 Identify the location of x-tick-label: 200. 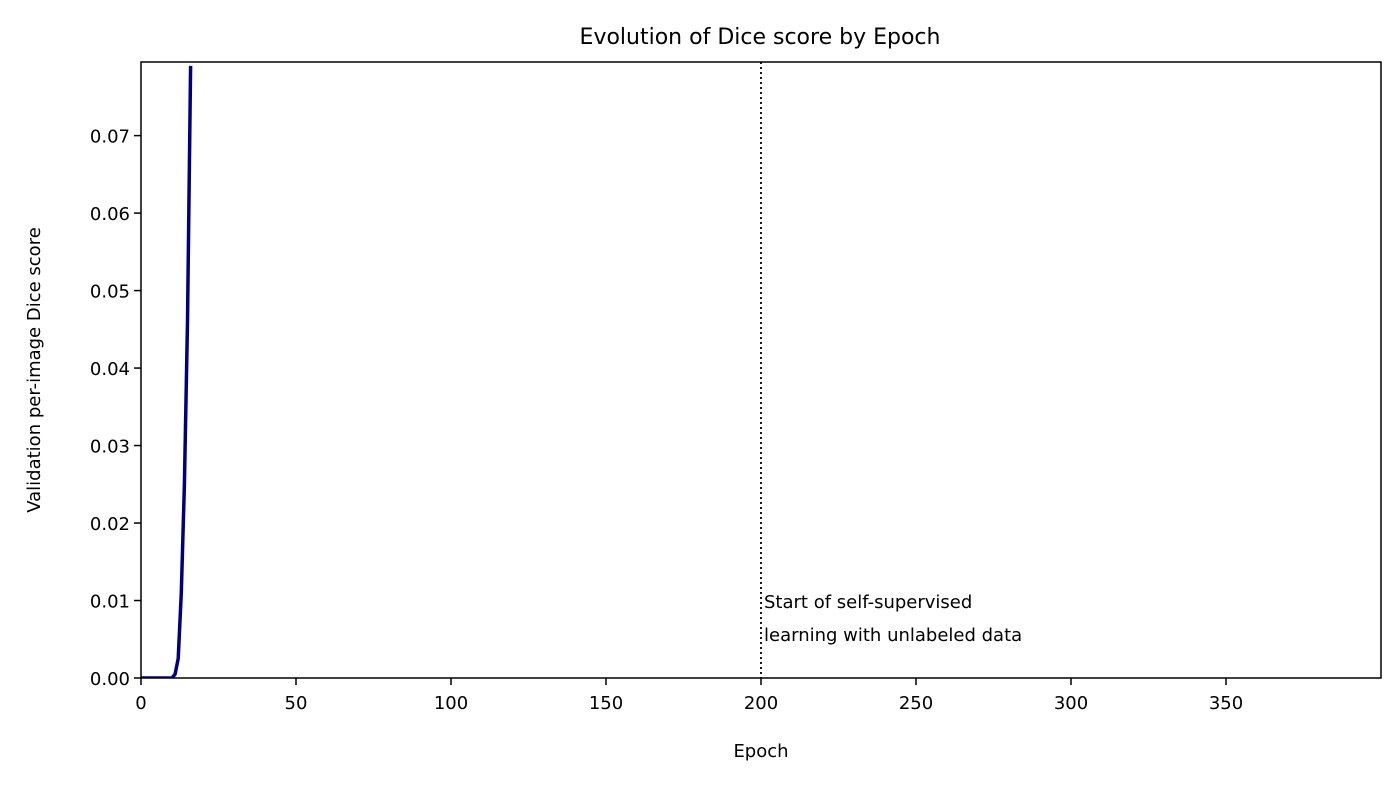
(761, 703).